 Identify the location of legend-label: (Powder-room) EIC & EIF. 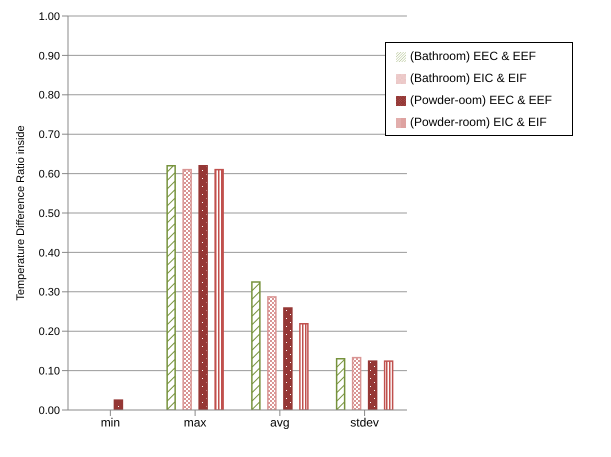
(478, 122).